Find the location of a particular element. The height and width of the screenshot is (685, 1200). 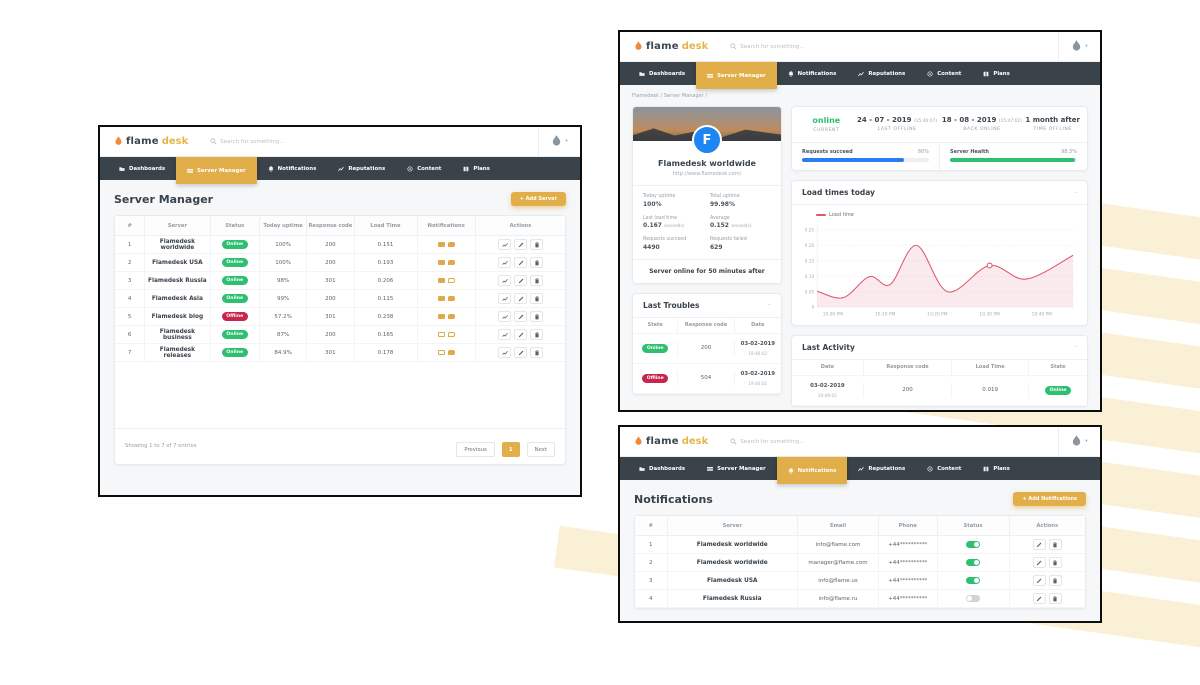

trash-icon is located at coordinates (1055, 544).